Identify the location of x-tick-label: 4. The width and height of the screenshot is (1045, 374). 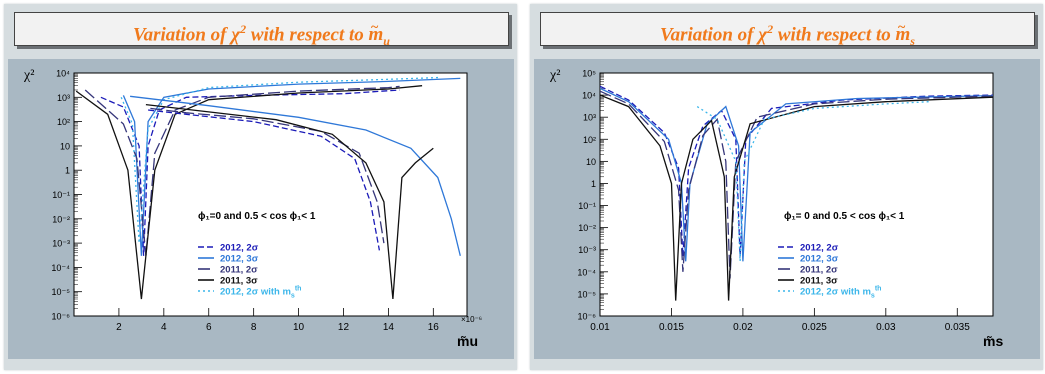
(164, 327).